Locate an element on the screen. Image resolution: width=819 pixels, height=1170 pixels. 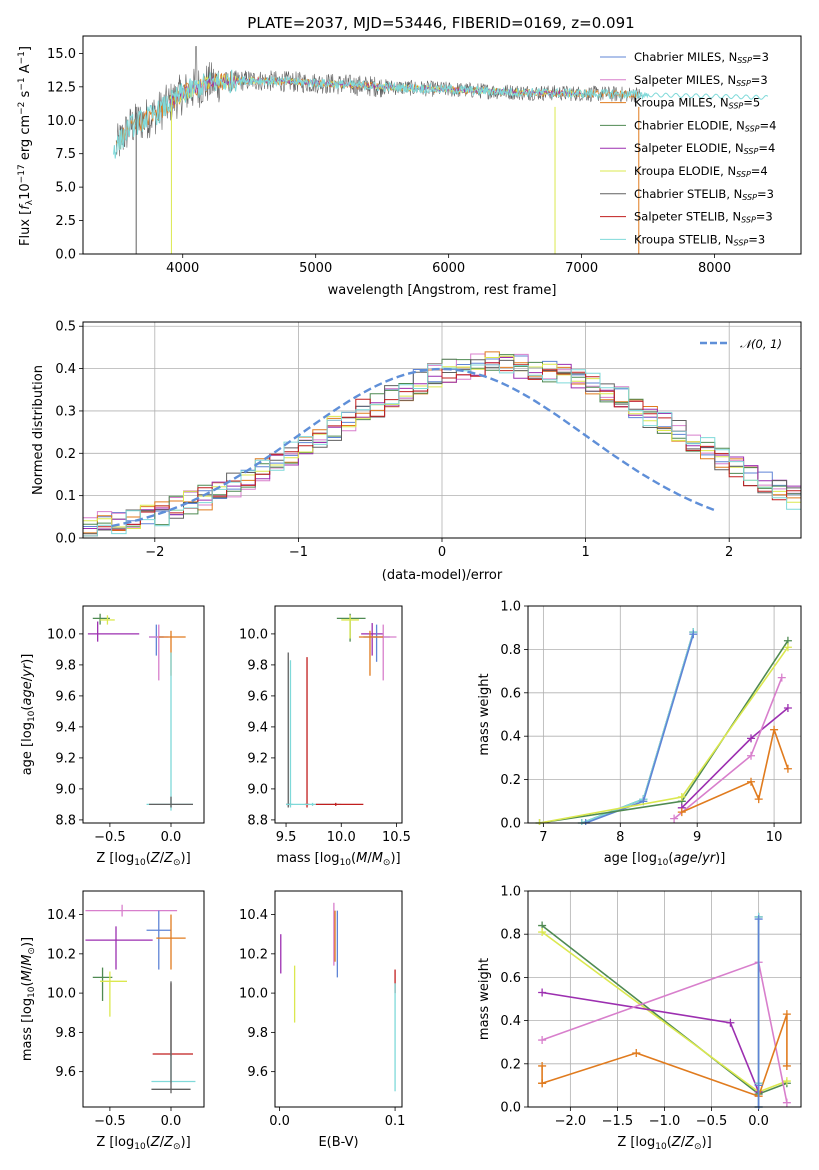
y-tick-label: 10.2 is located at coordinates (253, 954).